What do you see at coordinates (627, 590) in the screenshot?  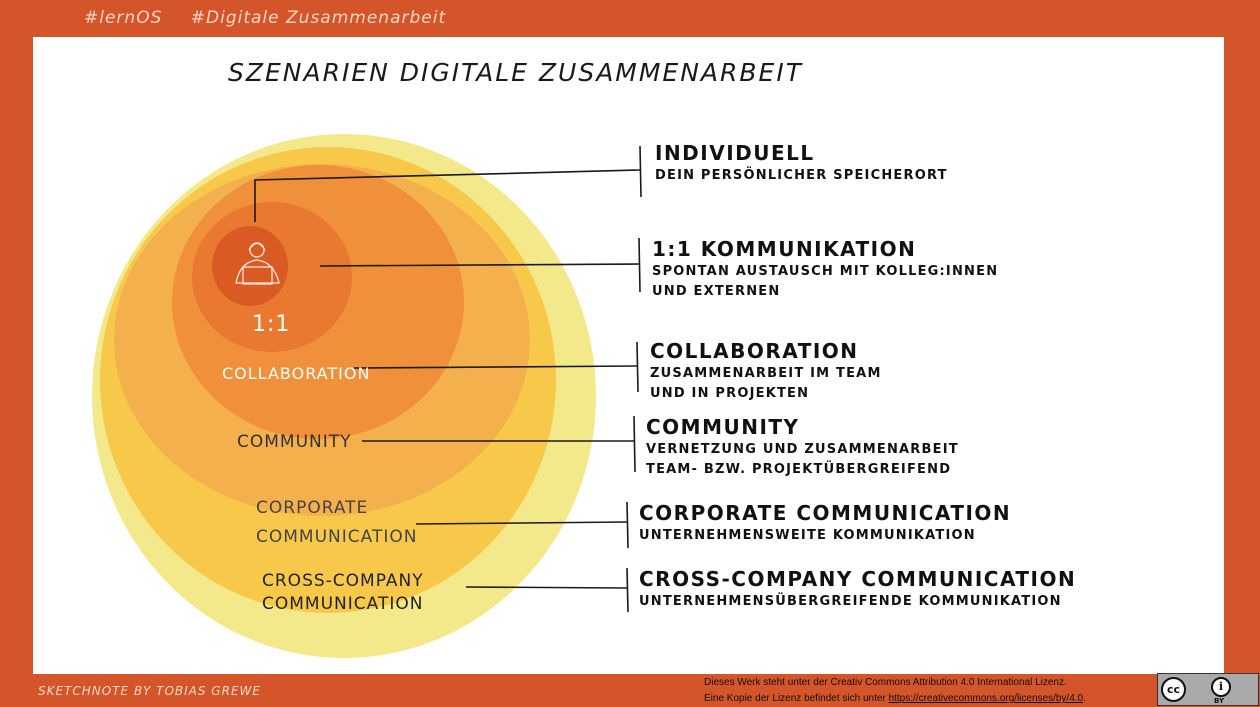 I see `connector-divider-cross-company` at bounding box center [627, 590].